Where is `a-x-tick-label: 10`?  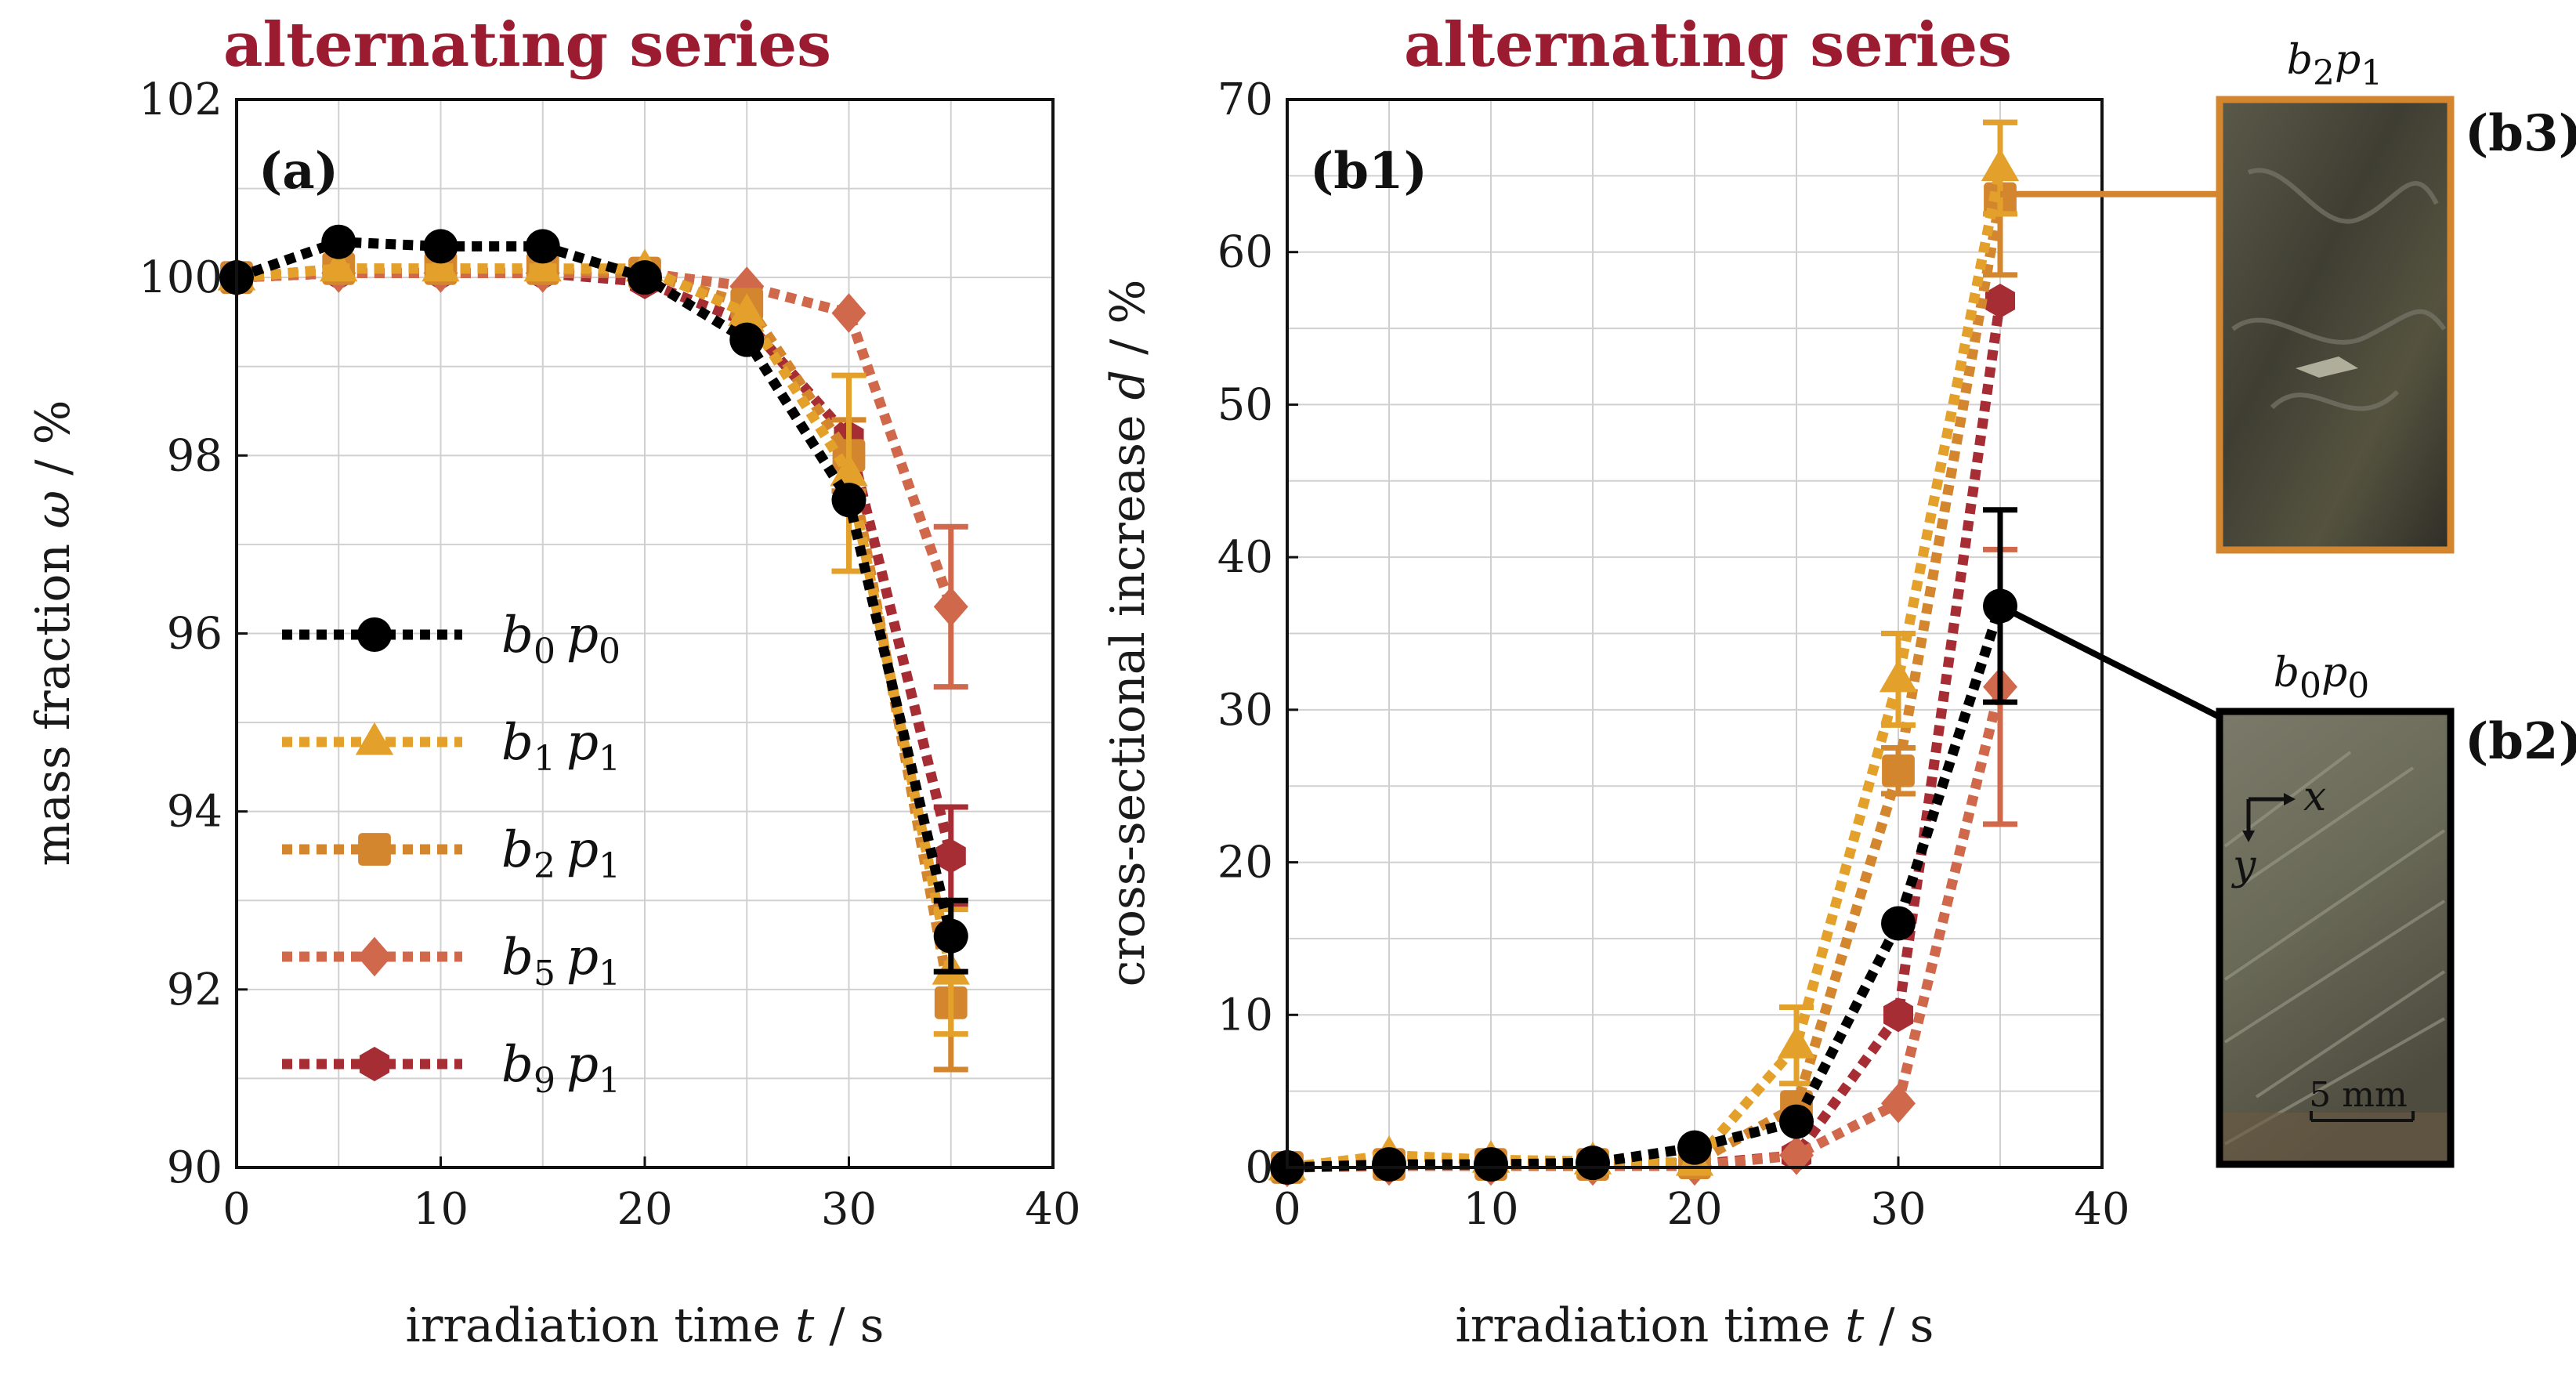 a-x-tick-label: 10 is located at coordinates (441, 1209).